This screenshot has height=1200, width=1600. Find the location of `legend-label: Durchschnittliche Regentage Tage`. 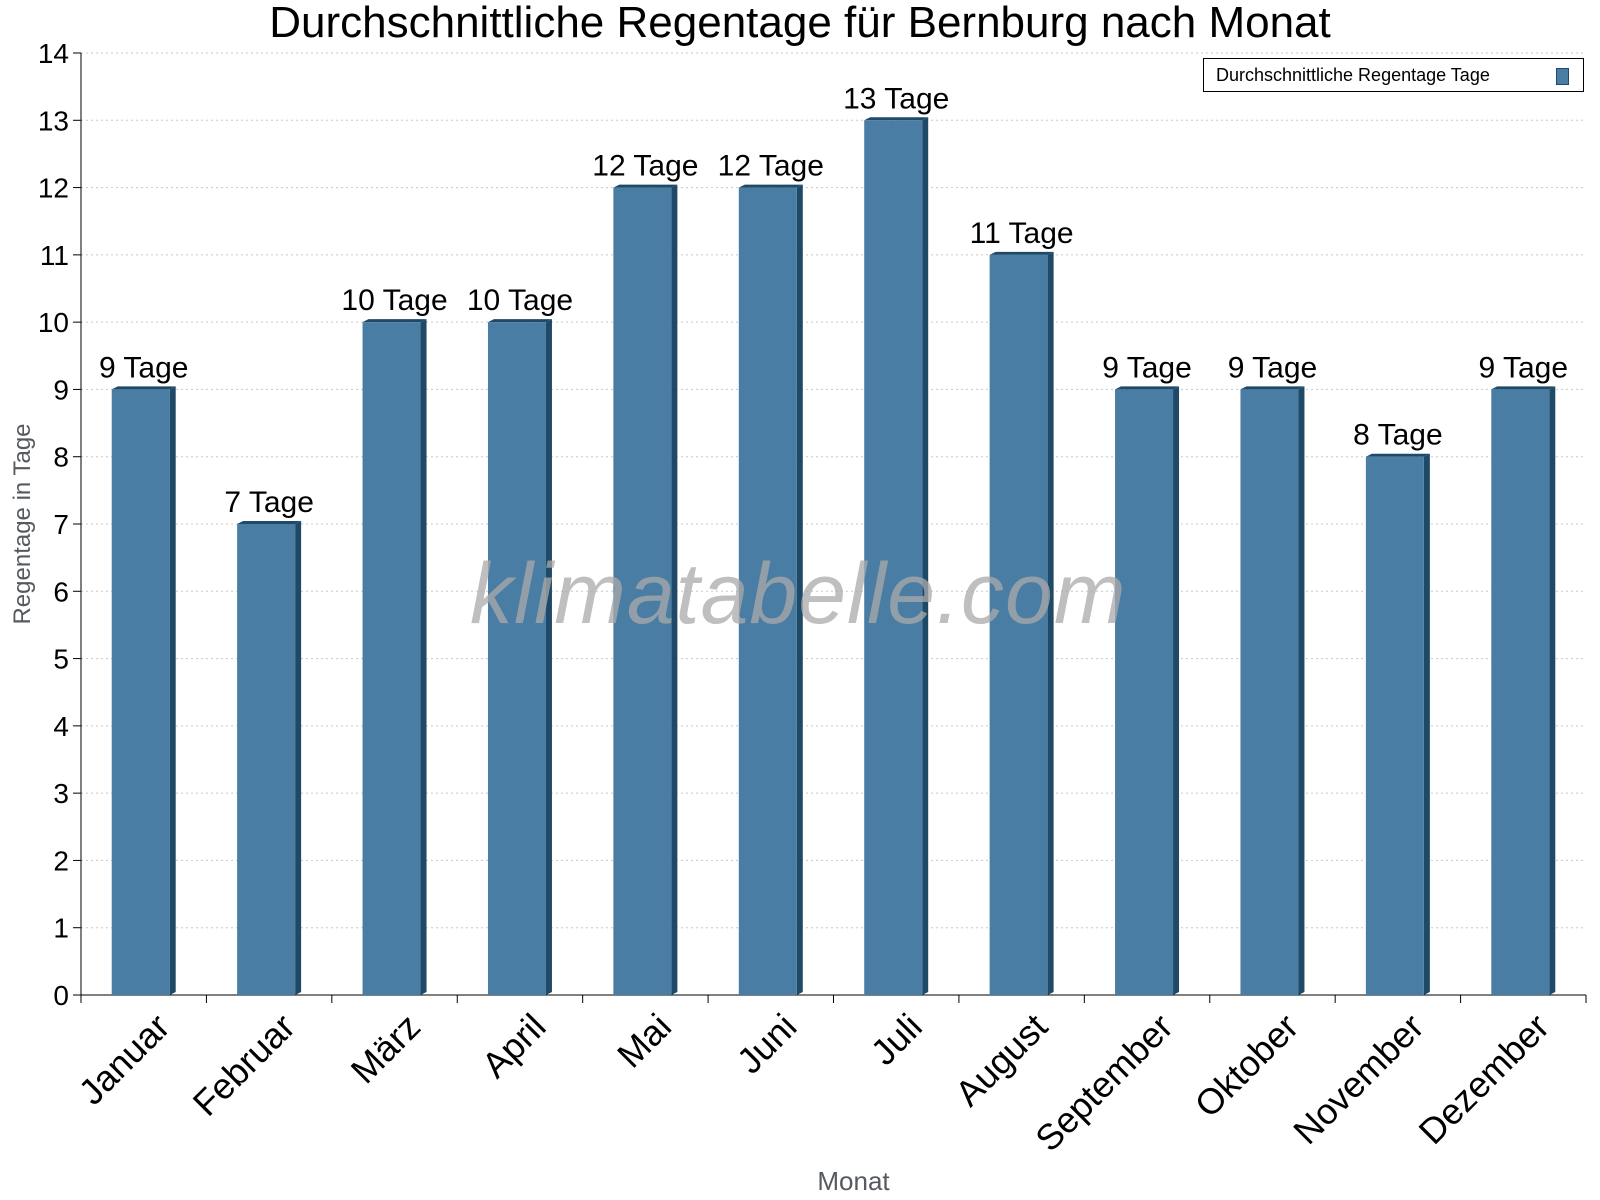

legend-label: Durchschnittliche Regentage Tage is located at coordinates (1353, 75).